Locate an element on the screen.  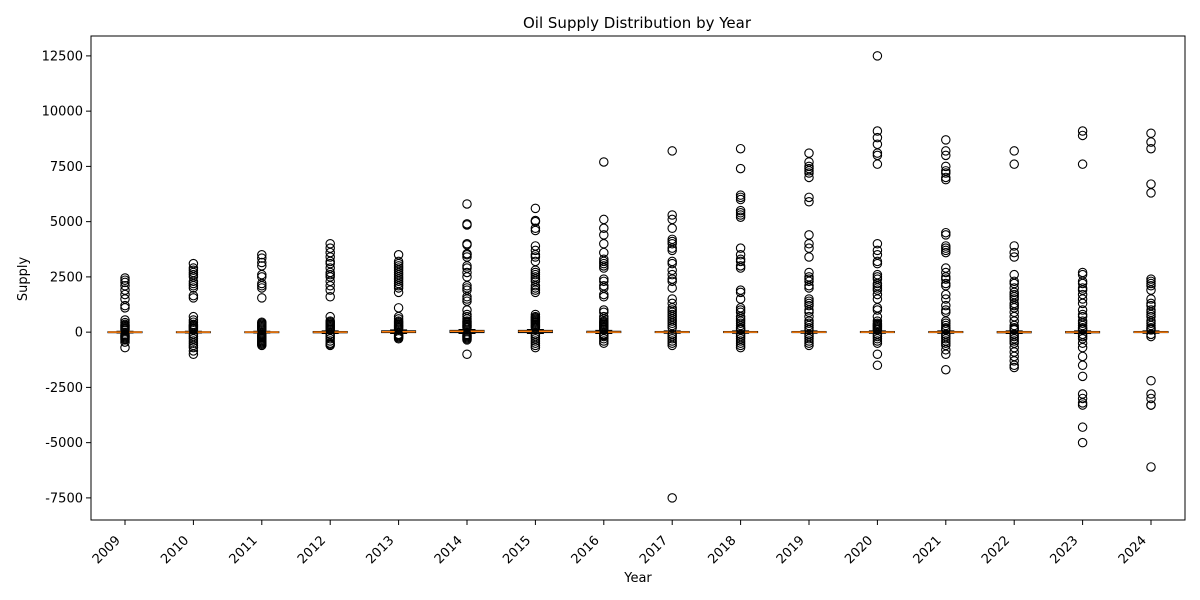
x-tick-label: 2022 is located at coordinates (996, 550).